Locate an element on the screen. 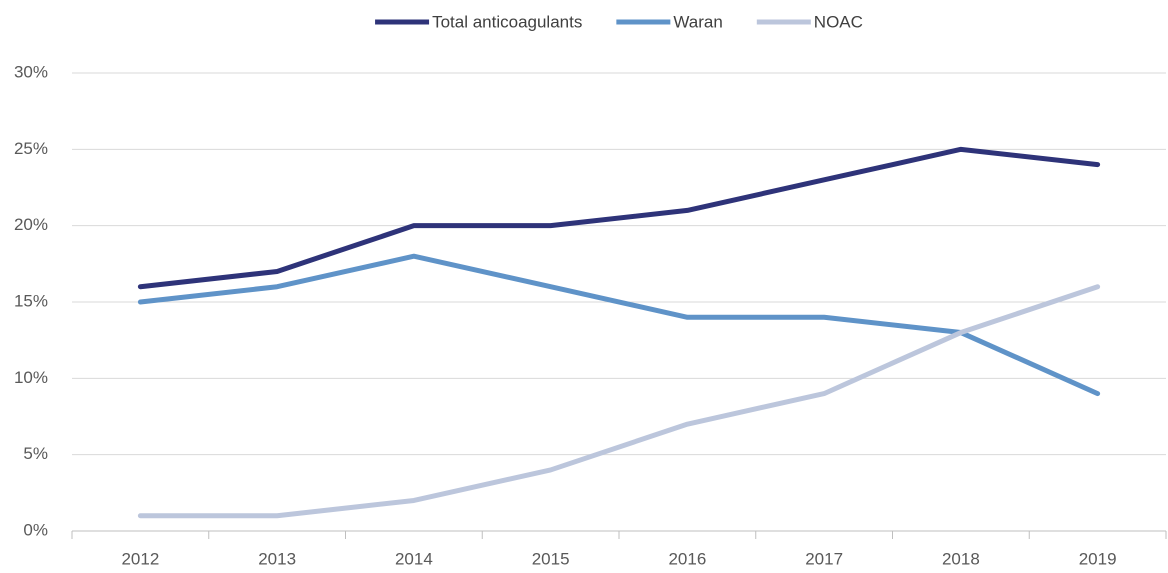 Image resolution: width=1168 pixels, height=573 pixels. x-tick-label: 2013 is located at coordinates (277, 558).